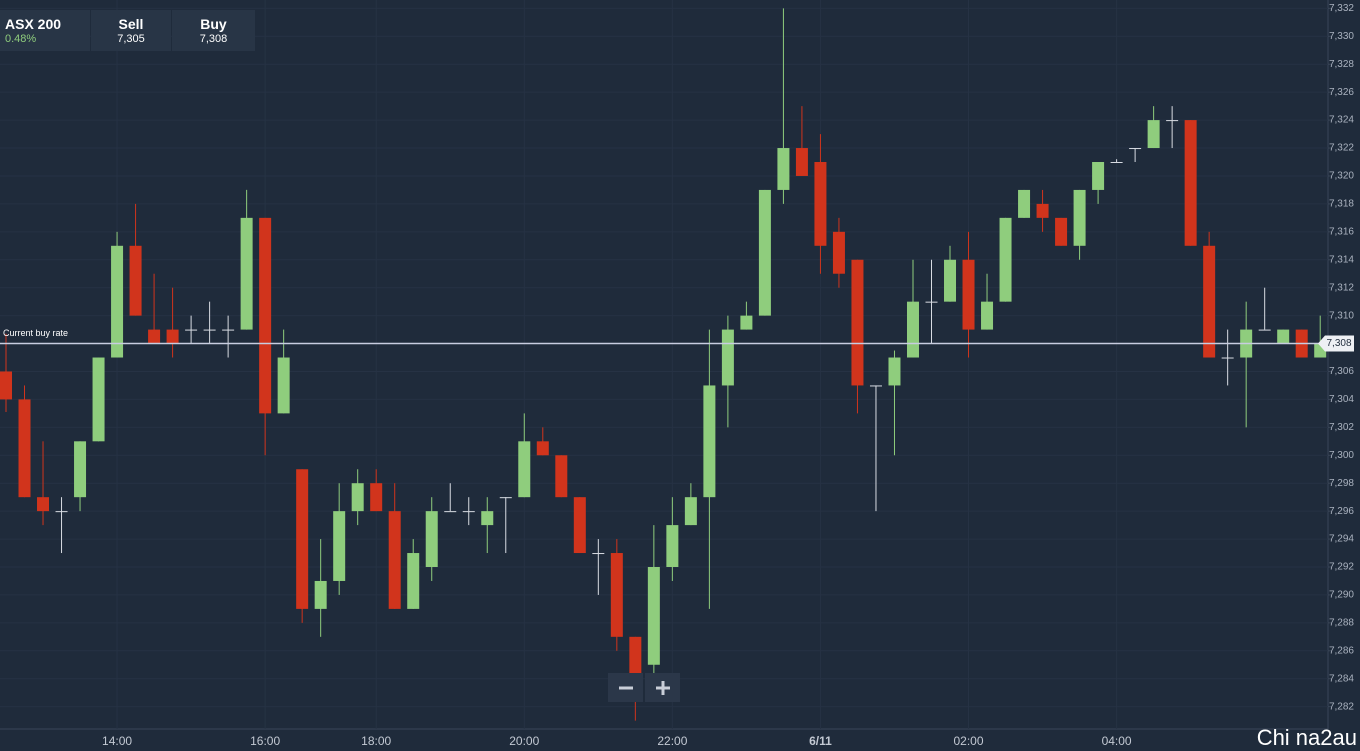 The height and width of the screenshot is (751, 1360). What do you see at coordinates (969, 741) in the screenshot?
I see `x-tick-label: 02:00` at bounding box center [969, 741].